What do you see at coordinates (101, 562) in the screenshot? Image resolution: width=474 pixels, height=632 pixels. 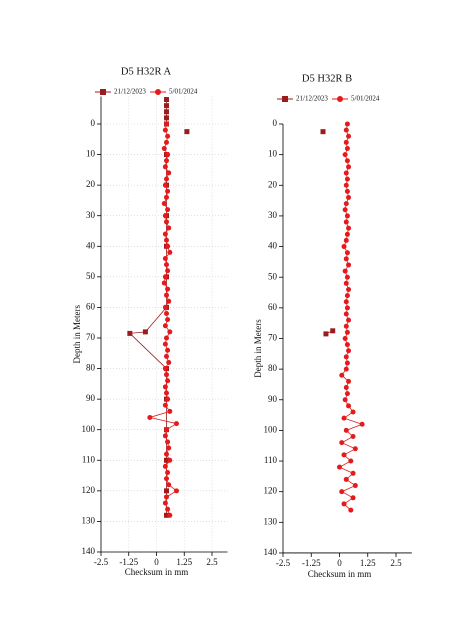 I see `x-tick-label: -2.5` at bounding box center [101, 562].